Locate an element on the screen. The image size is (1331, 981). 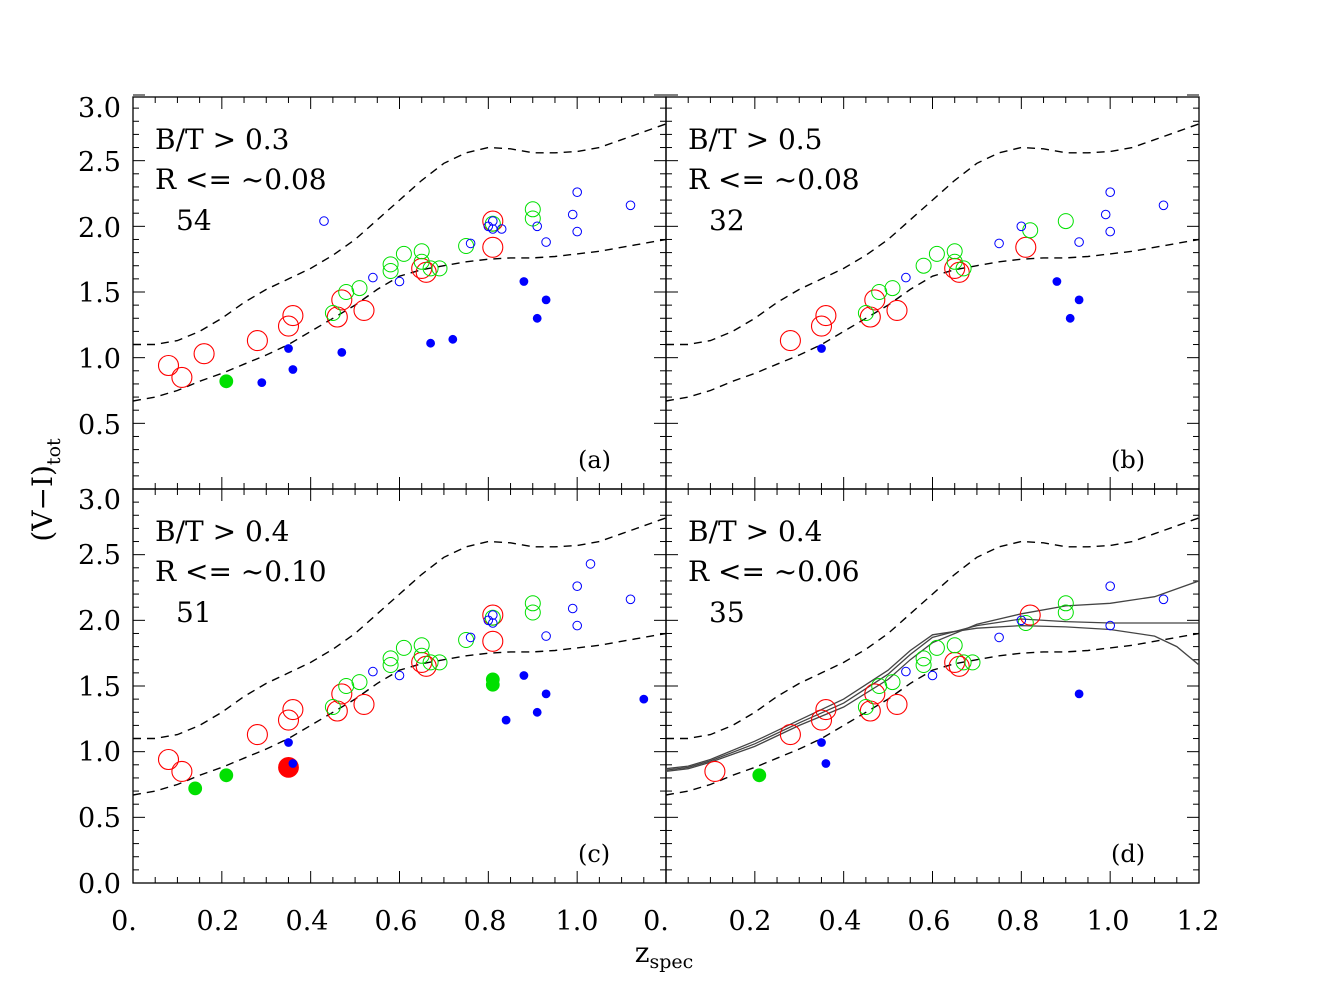
x-tick-label: 0.8 is located at coordinates (485, 921).